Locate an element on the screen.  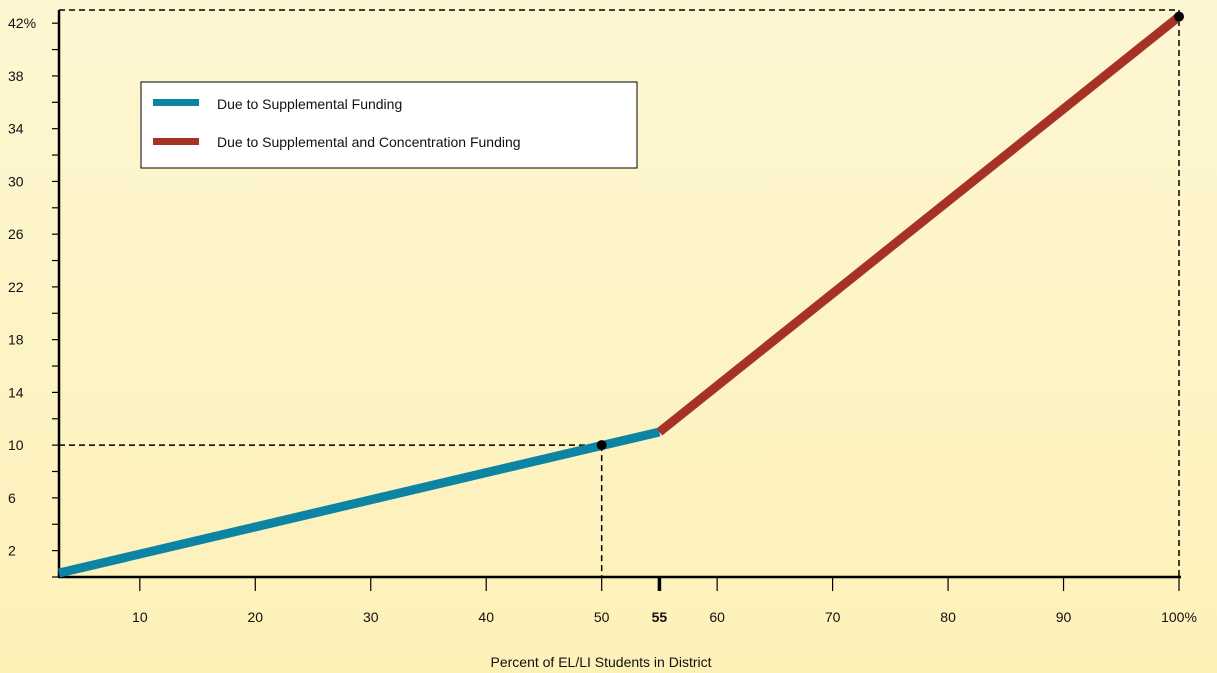
x-tick-label: 50 is located at coordinates (602, 617).